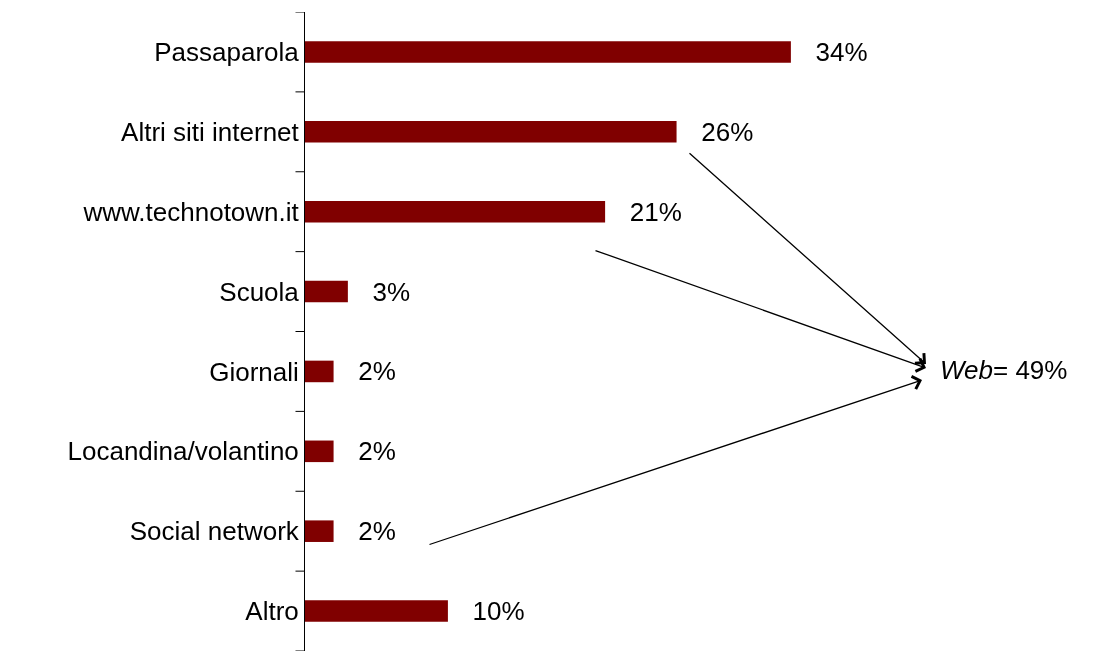  I want to click on y-tick-label: Passaparola, so click(227, 52).